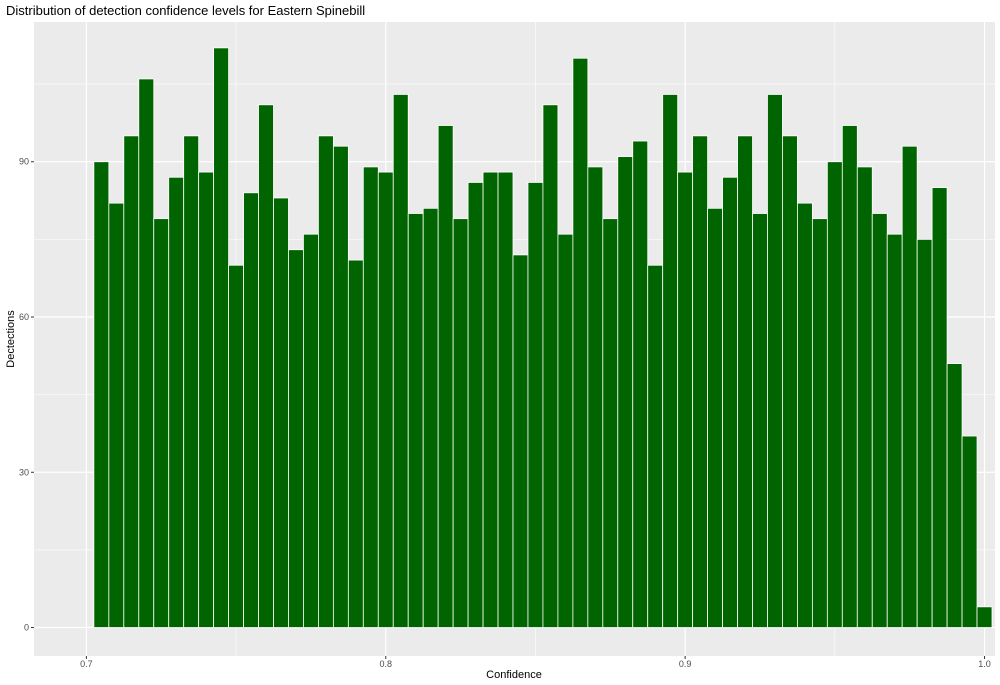 The image size is (1000, 685). What do you see at coordinates (24, 317) in the screenshot?
I see `y-tick-label: 60` at bounding box center [24, 317].